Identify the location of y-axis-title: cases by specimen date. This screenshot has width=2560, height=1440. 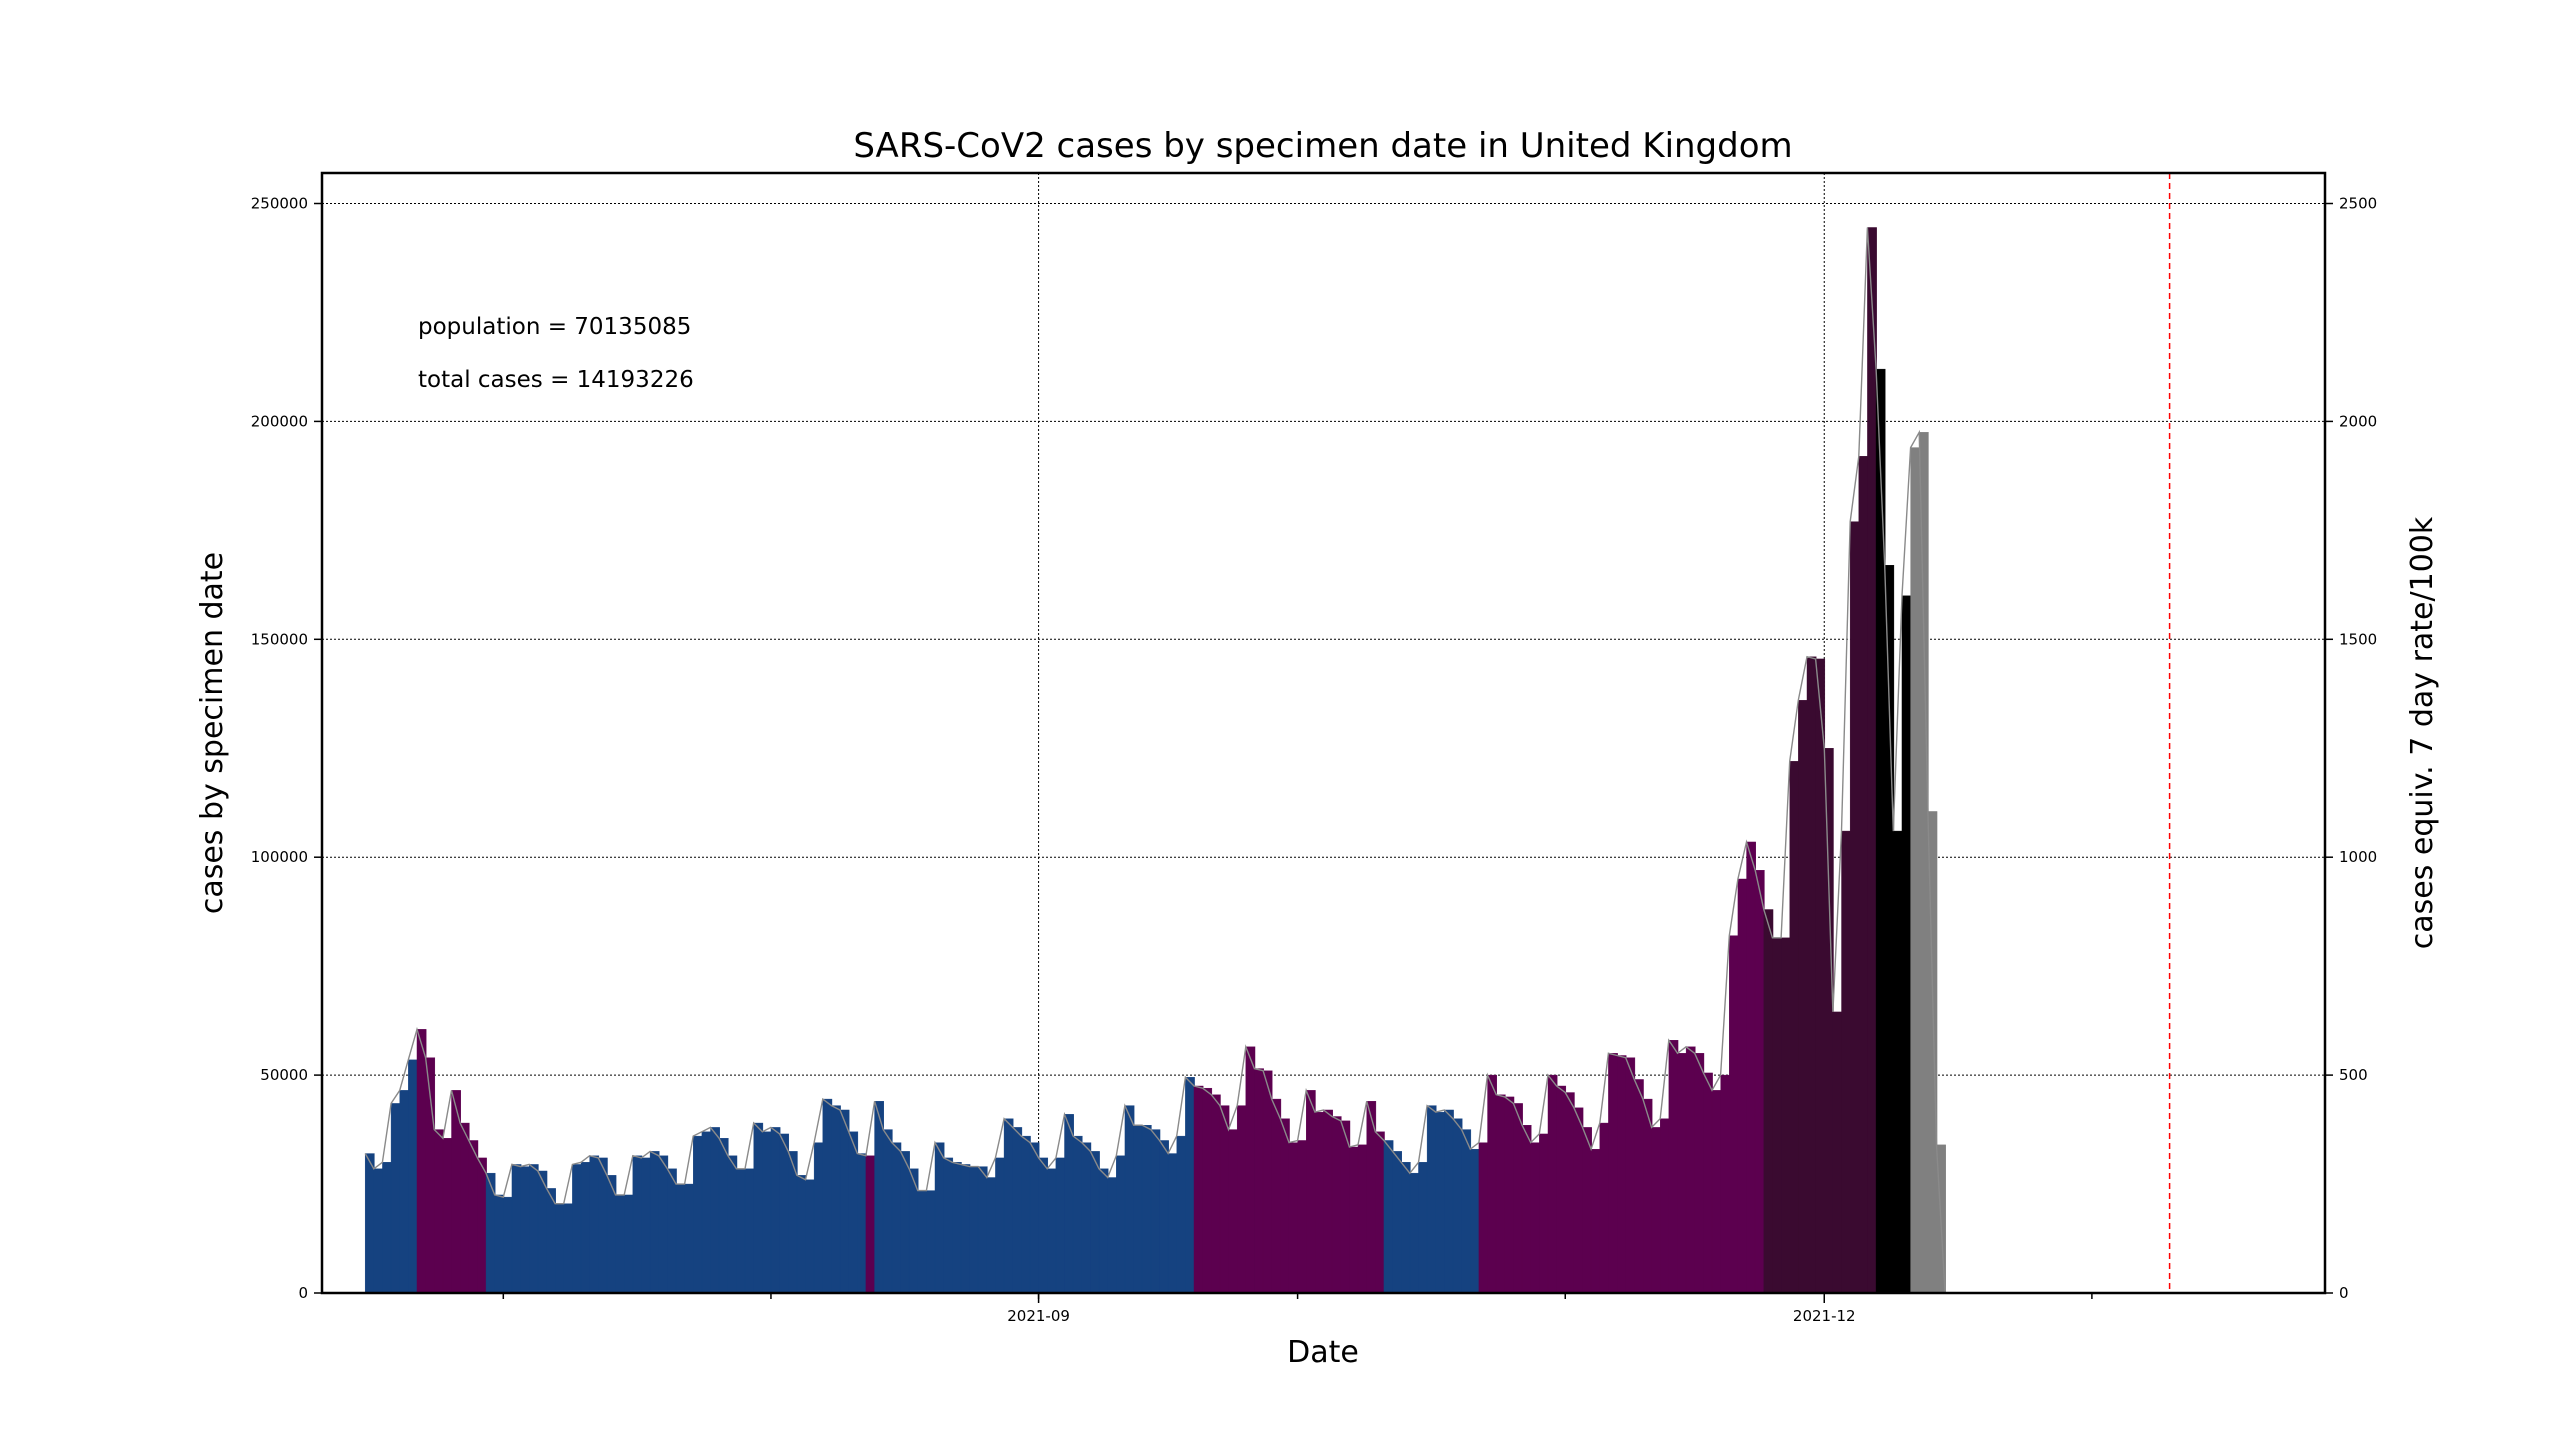
(212, 733).